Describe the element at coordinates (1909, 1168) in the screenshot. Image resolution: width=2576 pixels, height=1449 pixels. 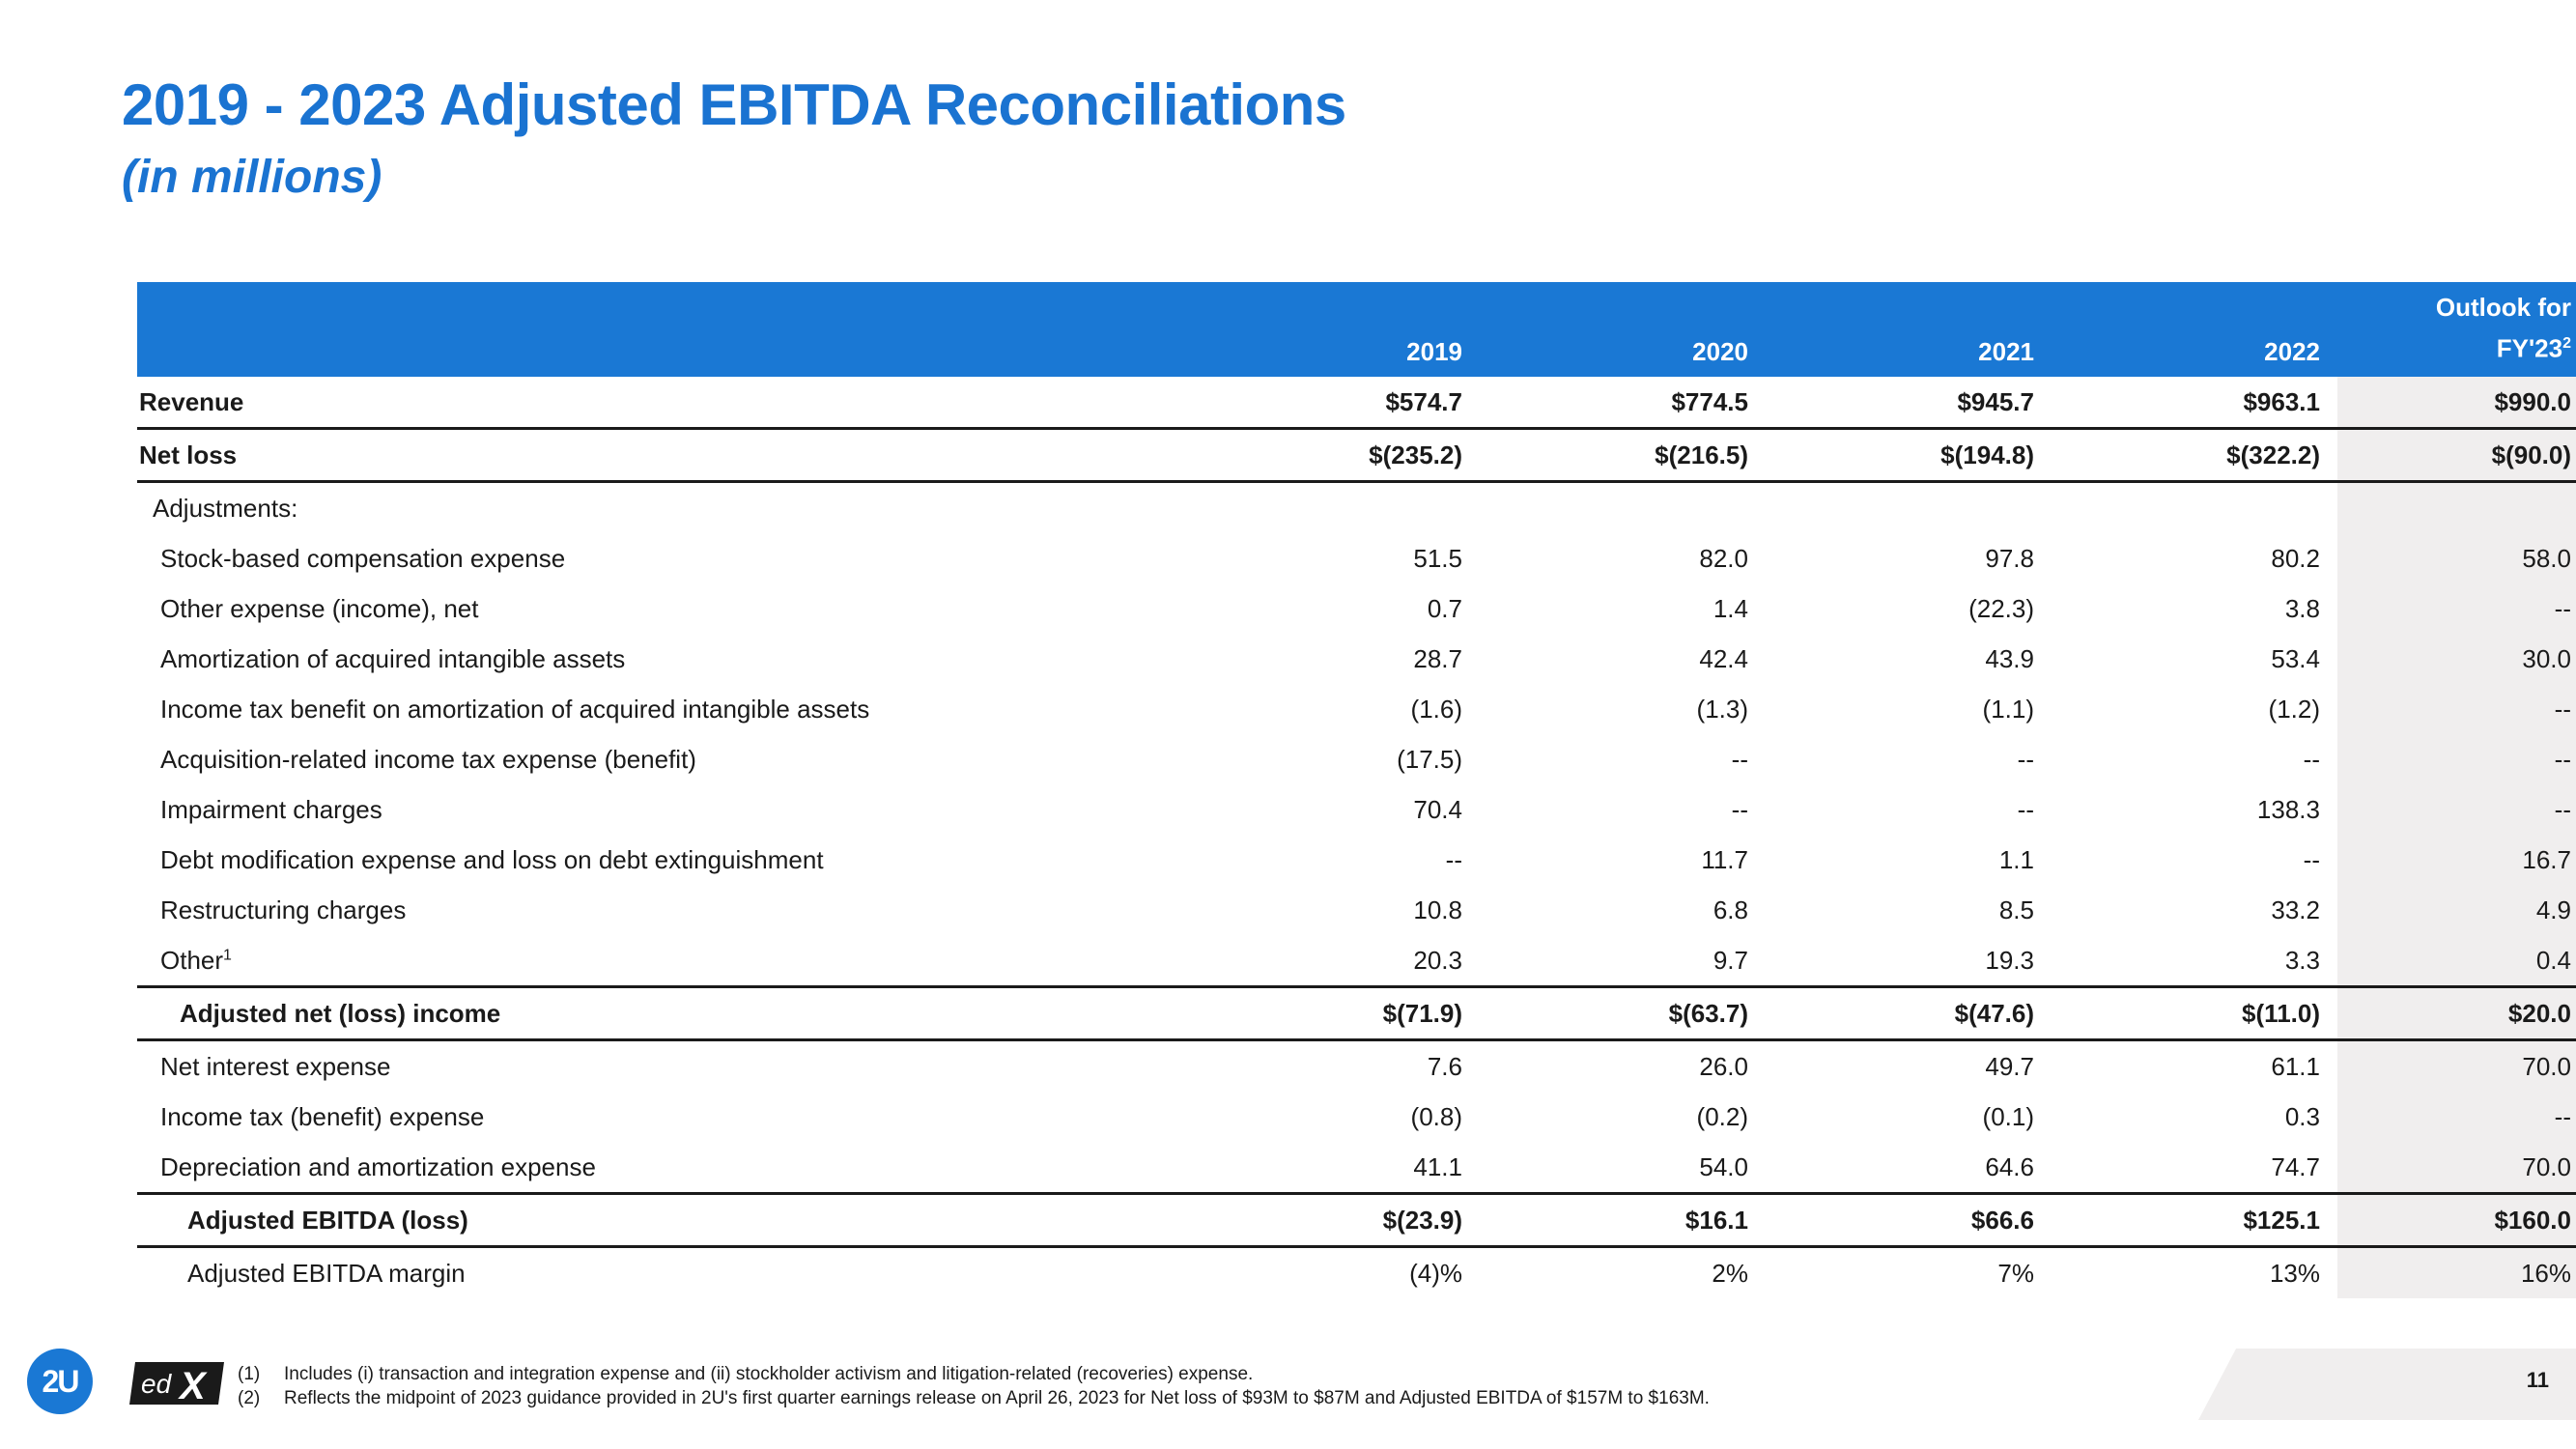
I see `cell-value: 64.6` at that location.